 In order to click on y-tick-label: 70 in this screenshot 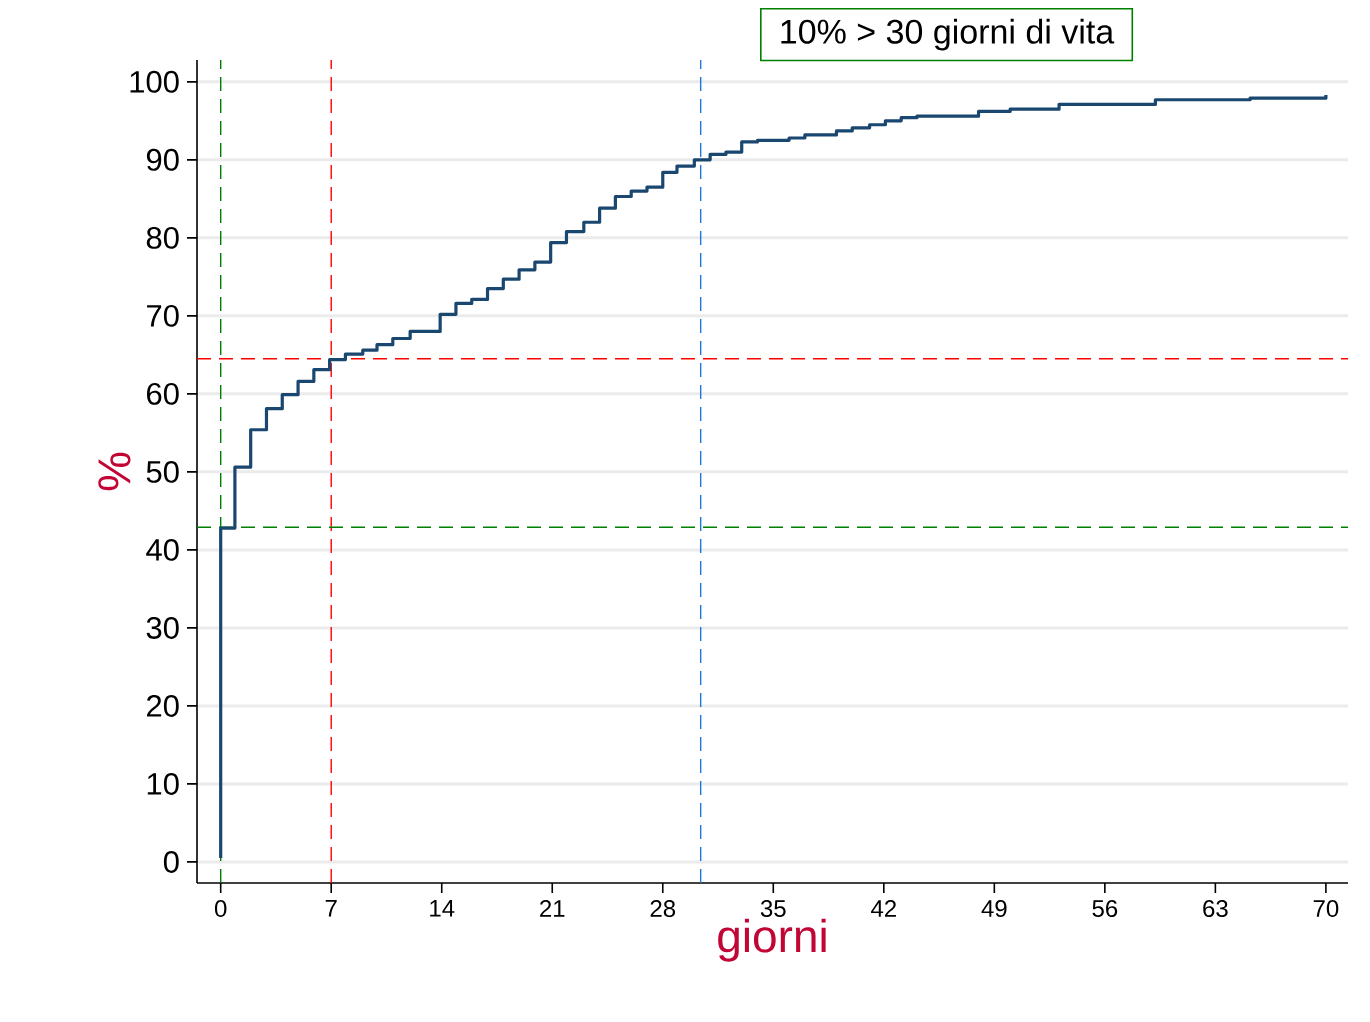, I will do `click(163, 315)`.